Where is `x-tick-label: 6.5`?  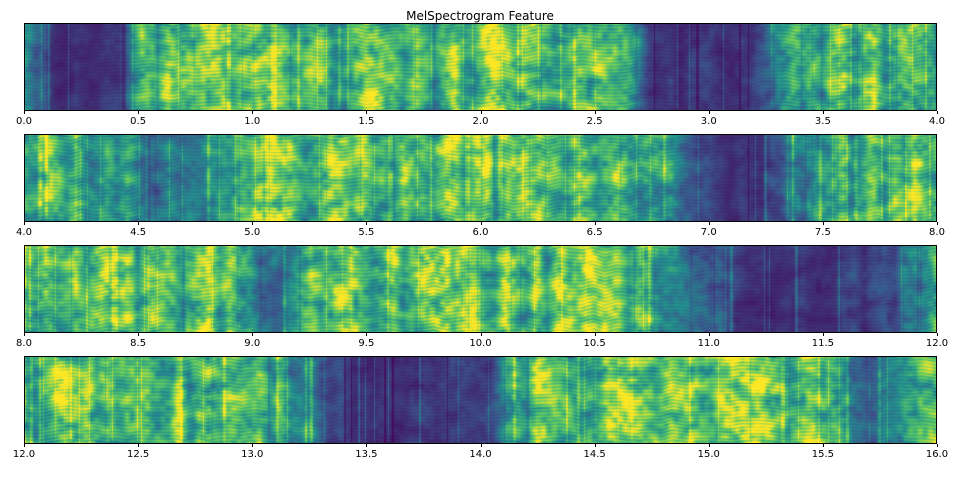
x-tick-label: 6.5 is located at coordinates (594, 232).